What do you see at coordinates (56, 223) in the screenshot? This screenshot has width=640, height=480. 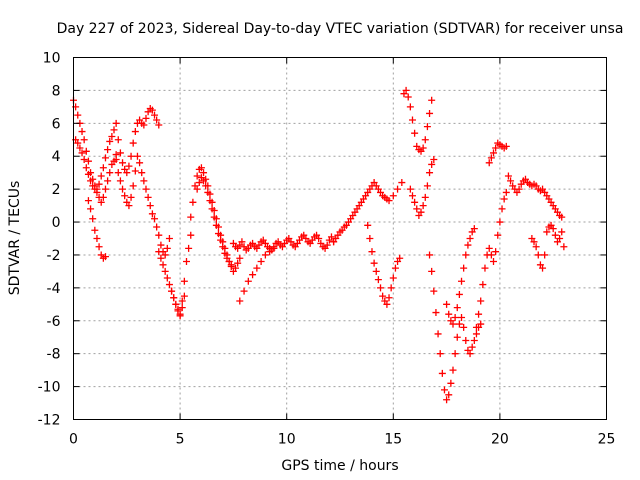 I see `y-tick-label: 0` at bounding box center [56, 223].